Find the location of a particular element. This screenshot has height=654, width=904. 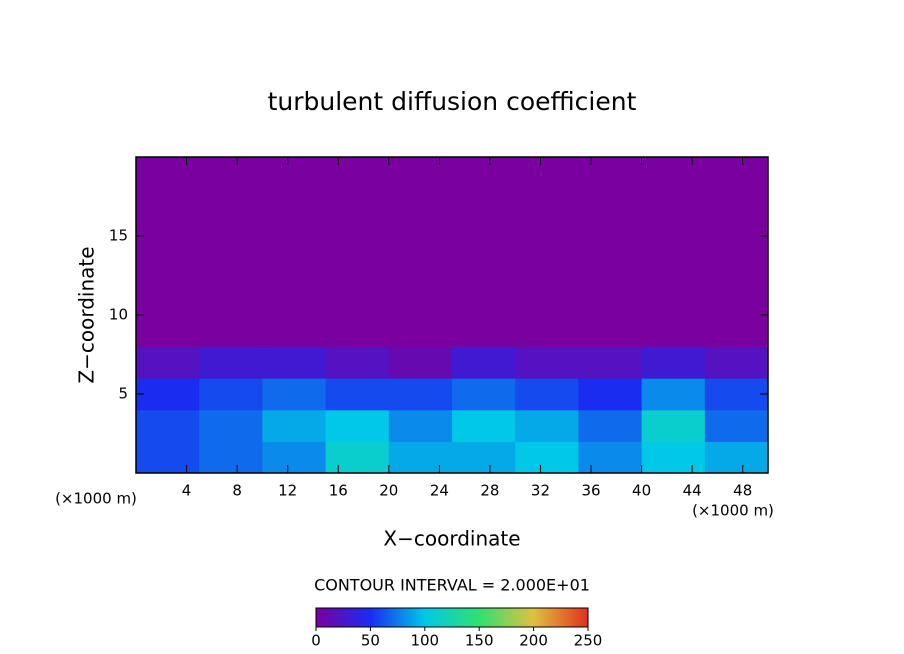

colorbar-label: 0 is located at coordinates (316, 641).